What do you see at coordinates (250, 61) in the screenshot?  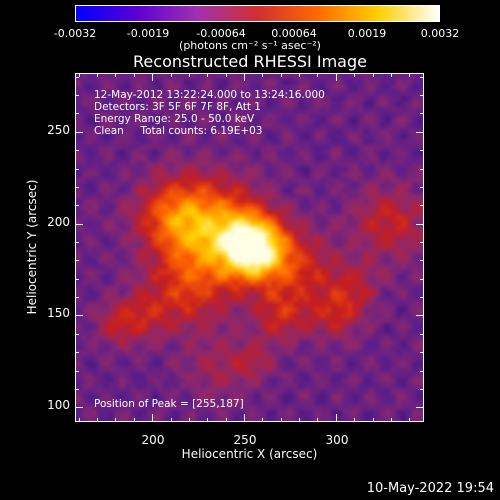 I see `chart-title: Reconstructed RHESSI Image` at bounding box center [250, 61].